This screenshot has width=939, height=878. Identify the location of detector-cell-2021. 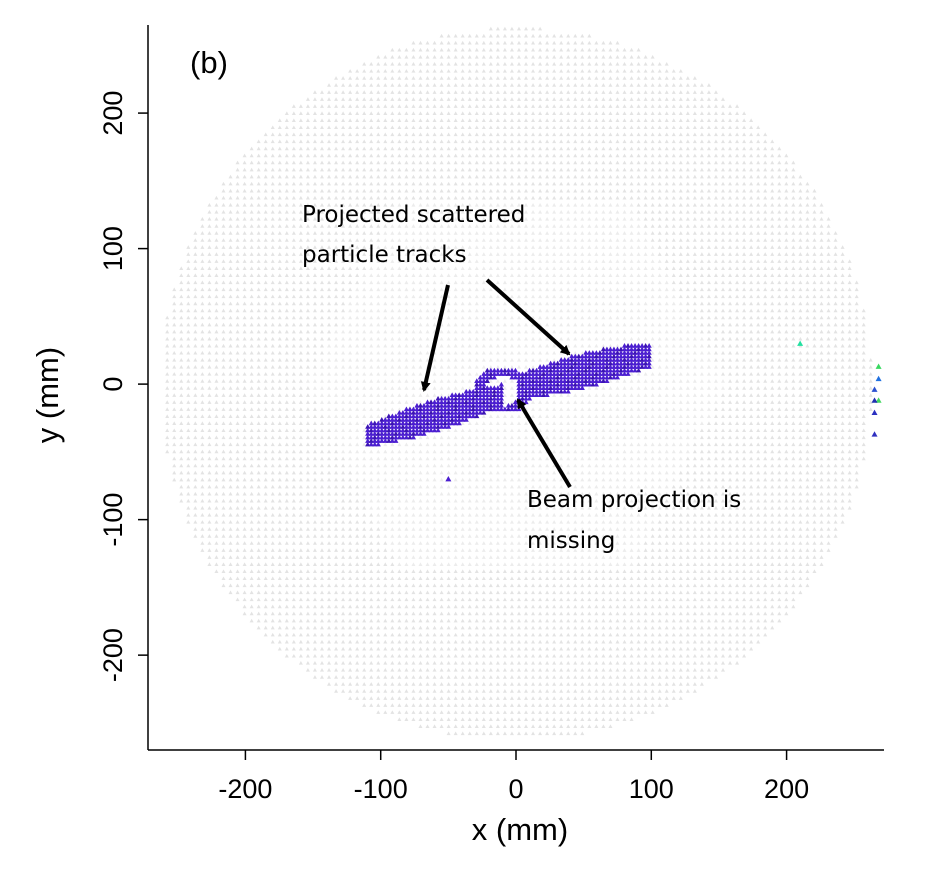
(708, 529).